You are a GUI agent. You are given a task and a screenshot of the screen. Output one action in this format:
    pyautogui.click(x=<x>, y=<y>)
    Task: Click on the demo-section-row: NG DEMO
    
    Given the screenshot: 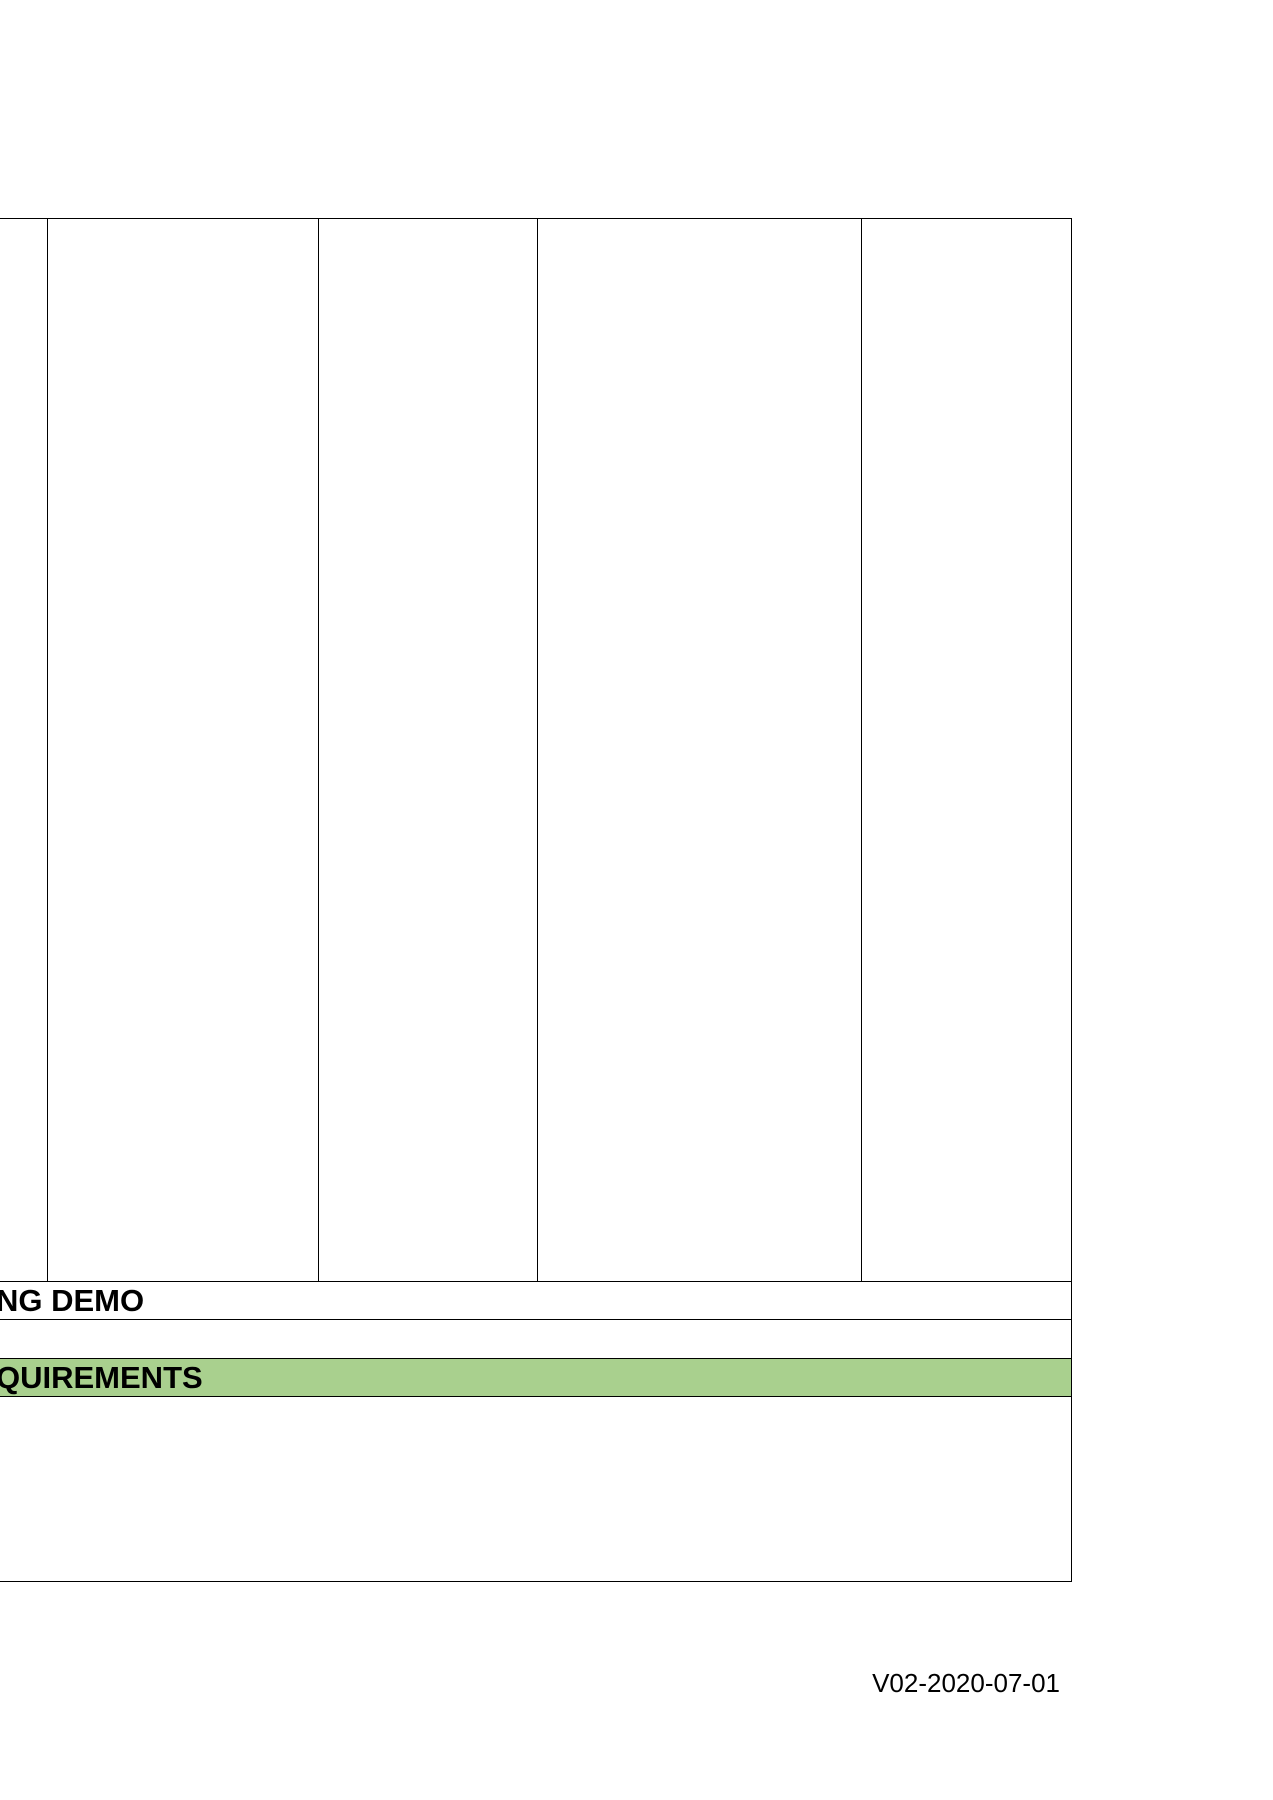 What is the action you would take?
    pyautogui.click(x=536, y=1300)
    